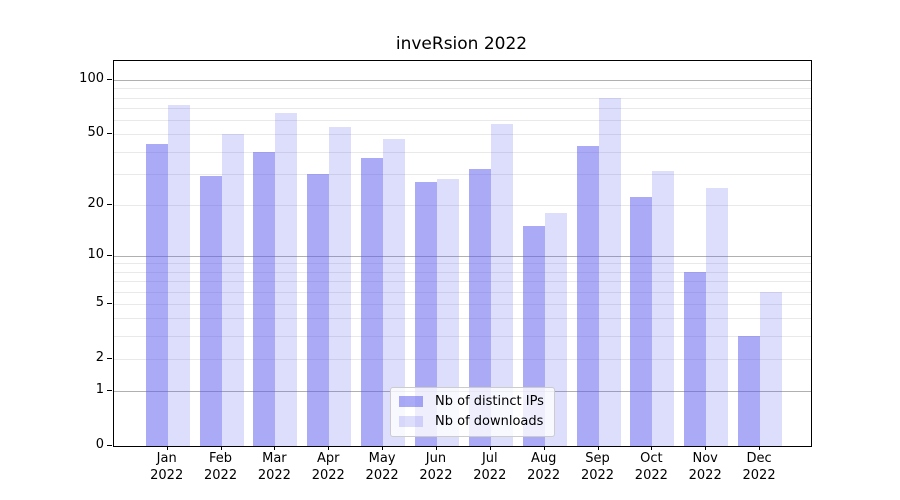 This screenshot has width=900, height=500. What do you see at coordinates (95, 203) in the screenshot?
I see `y-tick-label: 20` at bounding box center [95, 203].